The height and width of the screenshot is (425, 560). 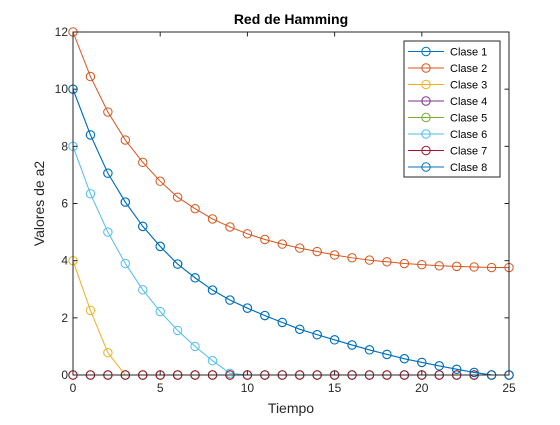 I want to click on x-axis-label: Tiempo, so click(x=291, y=408).